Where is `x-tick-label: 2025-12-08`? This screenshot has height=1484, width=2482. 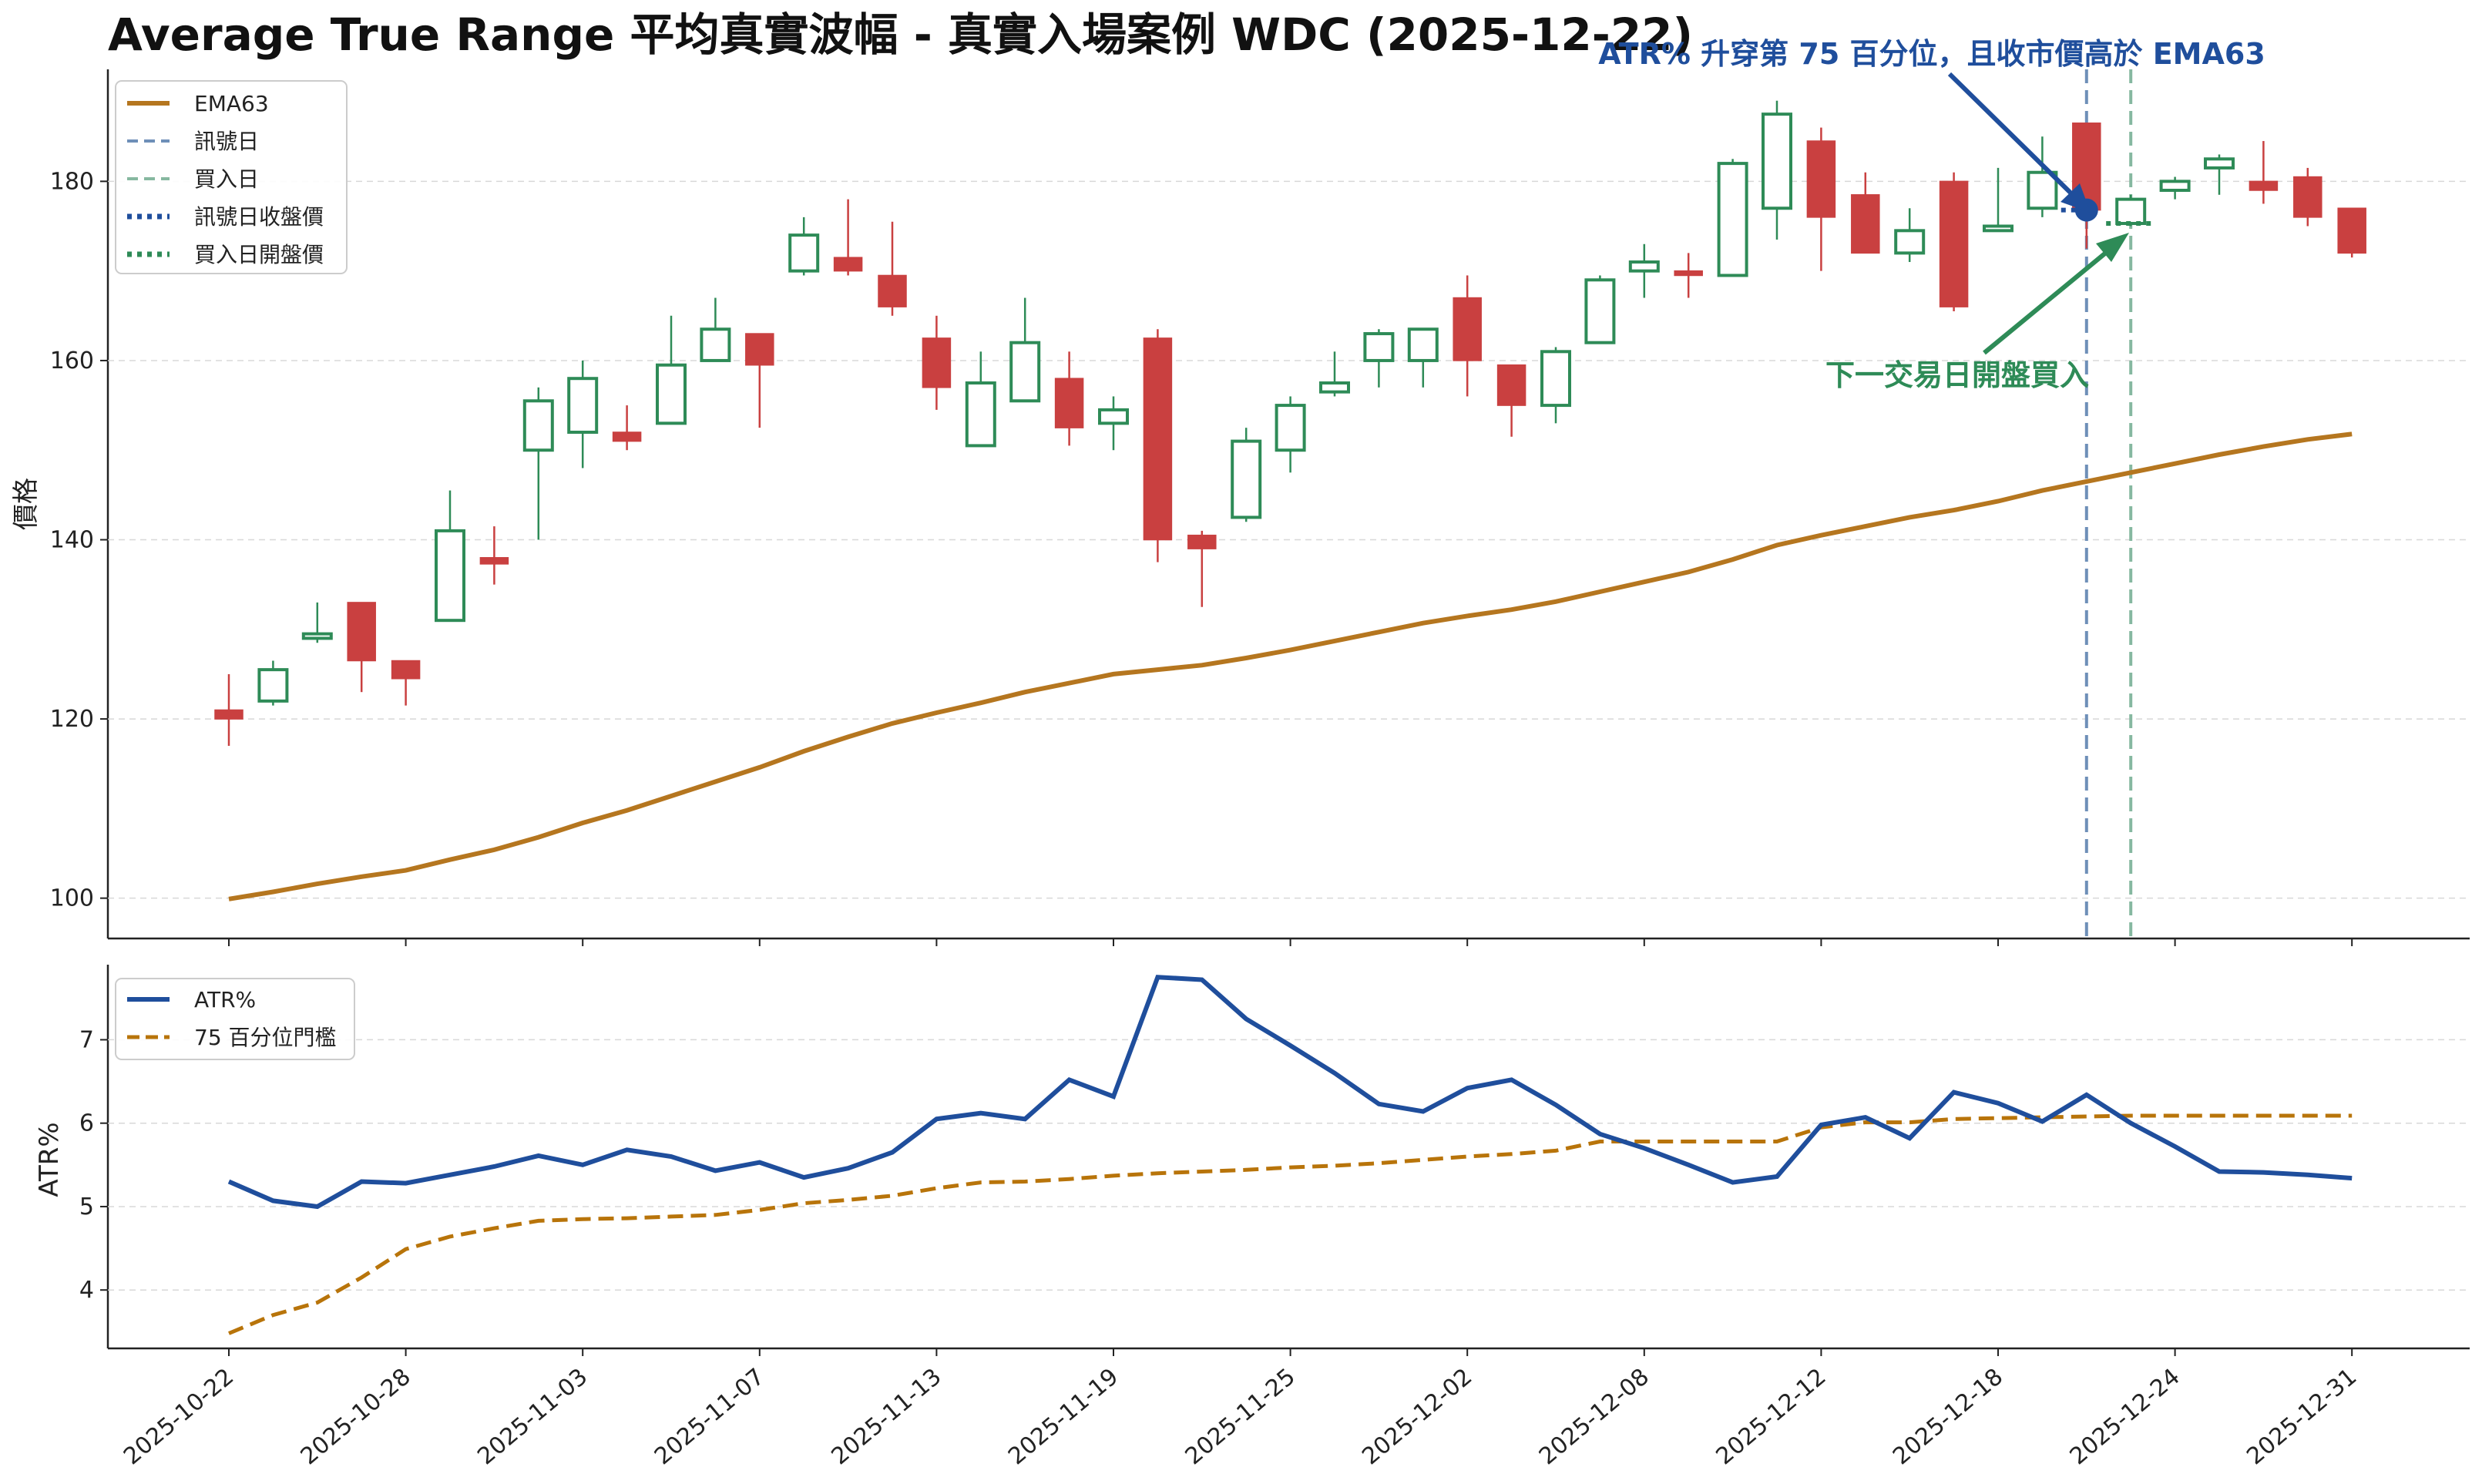 x-tick-label: 2025-12-08 is located at coordinates (1594, 1416).